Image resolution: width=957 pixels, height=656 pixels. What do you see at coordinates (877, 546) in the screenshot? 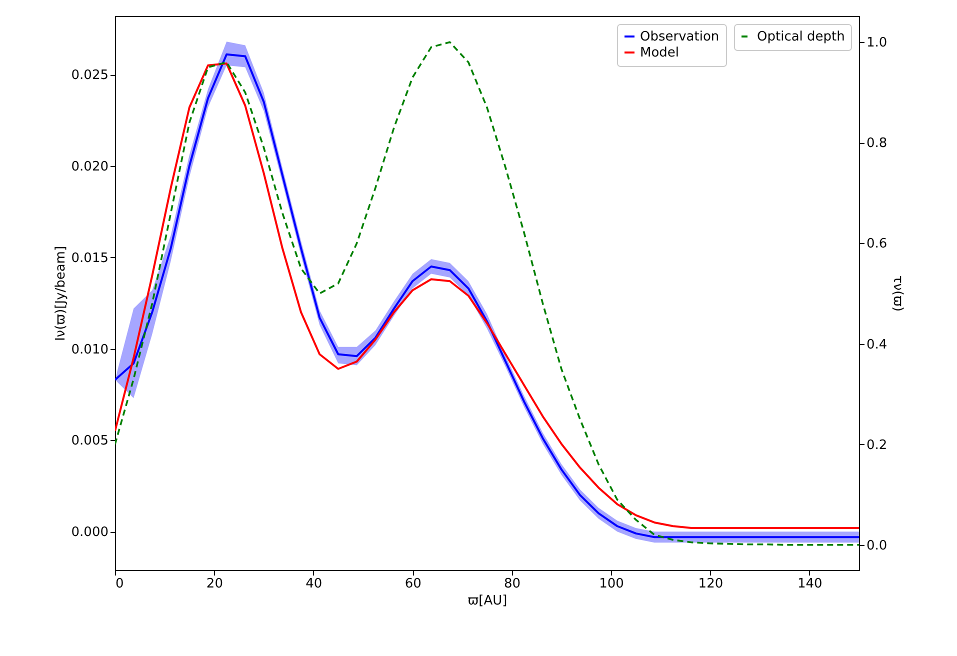
I see `y2-tick-label: 0.0` at bounding box center [877, 546].